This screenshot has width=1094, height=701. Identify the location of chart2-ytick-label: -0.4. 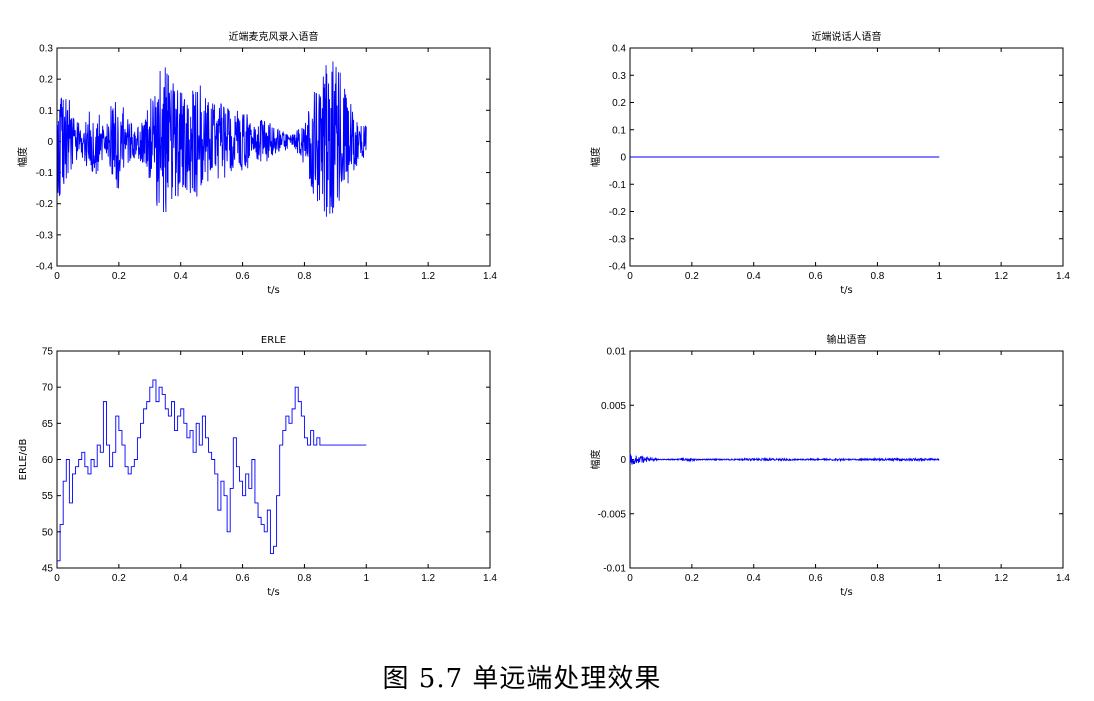
(618, 267).